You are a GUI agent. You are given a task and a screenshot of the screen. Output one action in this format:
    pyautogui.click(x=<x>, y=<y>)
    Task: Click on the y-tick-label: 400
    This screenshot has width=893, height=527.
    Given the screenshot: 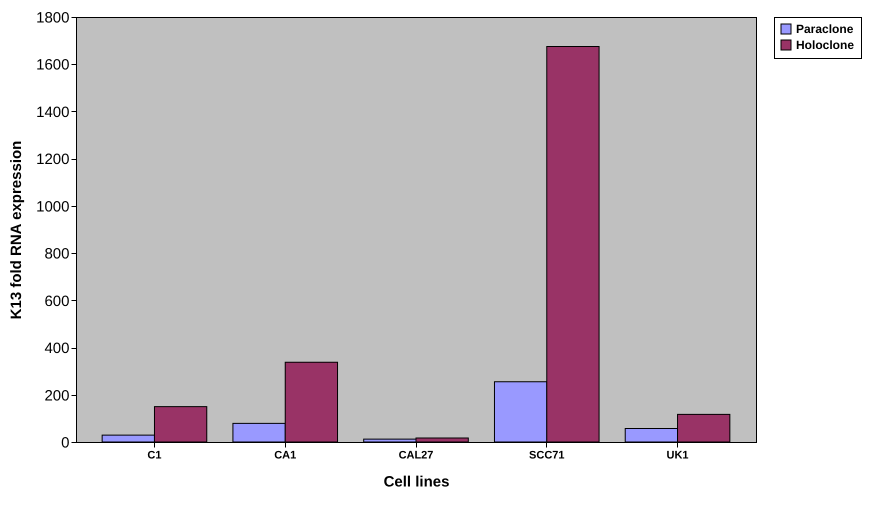 What is the action you would take?
    pyautogui.click(x=57, y=349)
    